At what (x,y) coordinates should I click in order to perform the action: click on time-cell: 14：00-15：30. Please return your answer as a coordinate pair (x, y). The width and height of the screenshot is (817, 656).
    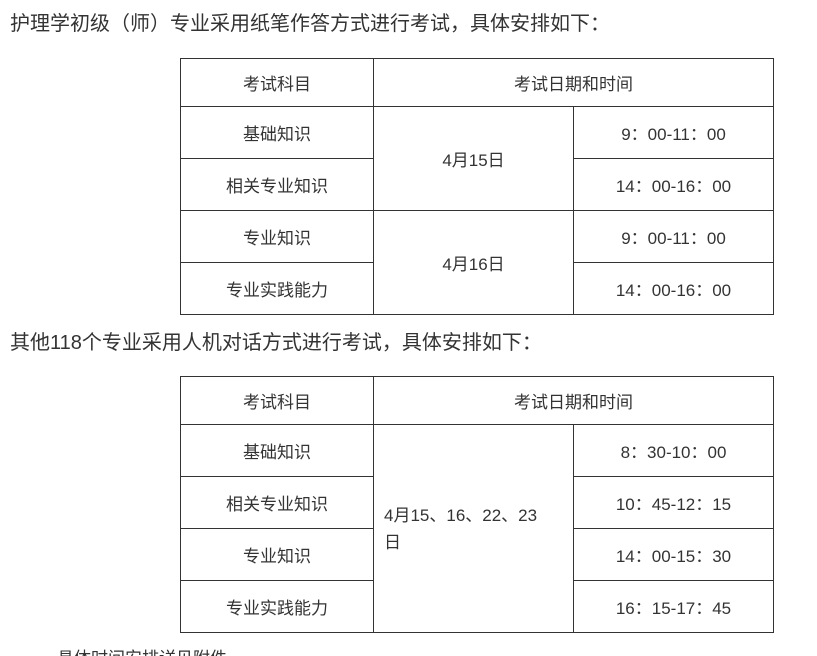
    Looking at the image, I should click on (673, 554).